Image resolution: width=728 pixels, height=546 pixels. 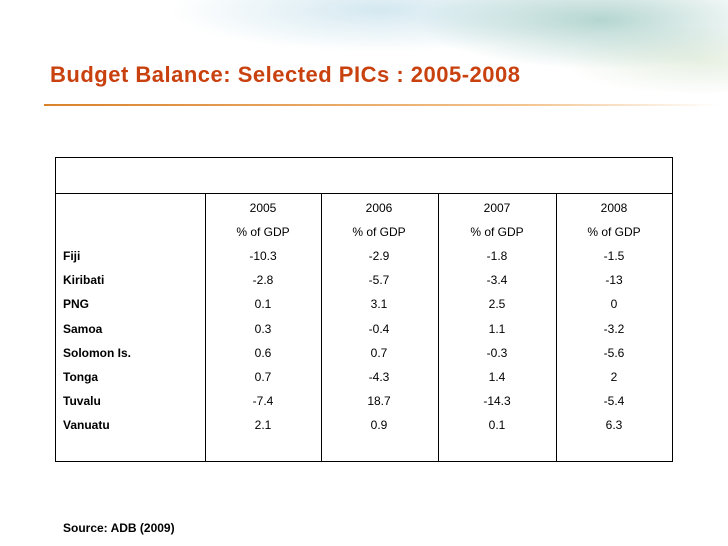 I want to click on country-label: Samoa, so click(x=83, y=328).